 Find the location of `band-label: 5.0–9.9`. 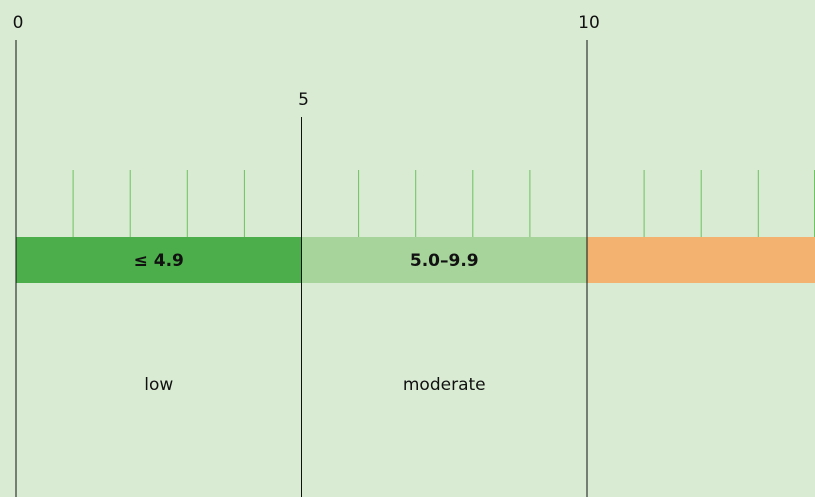

band-label: 5.0–9.9 is located at coordinates (444, 261).